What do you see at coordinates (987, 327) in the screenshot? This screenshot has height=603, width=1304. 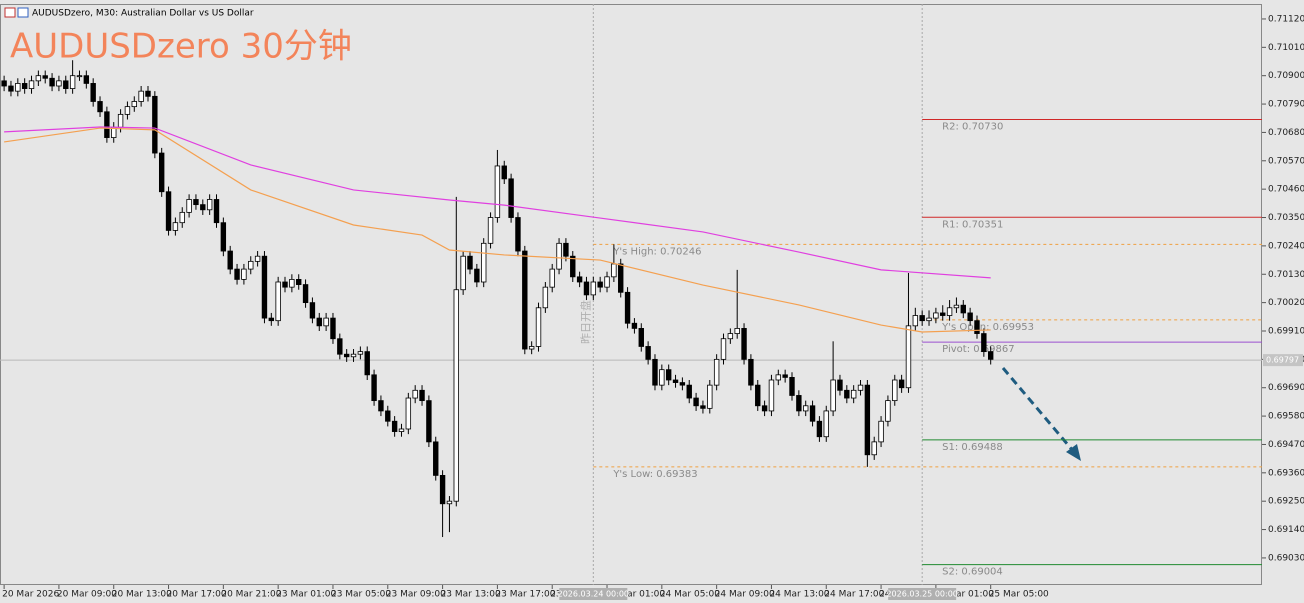 I see `level-label: Y's Open: 0.69953` at bounding box center [987, 327].